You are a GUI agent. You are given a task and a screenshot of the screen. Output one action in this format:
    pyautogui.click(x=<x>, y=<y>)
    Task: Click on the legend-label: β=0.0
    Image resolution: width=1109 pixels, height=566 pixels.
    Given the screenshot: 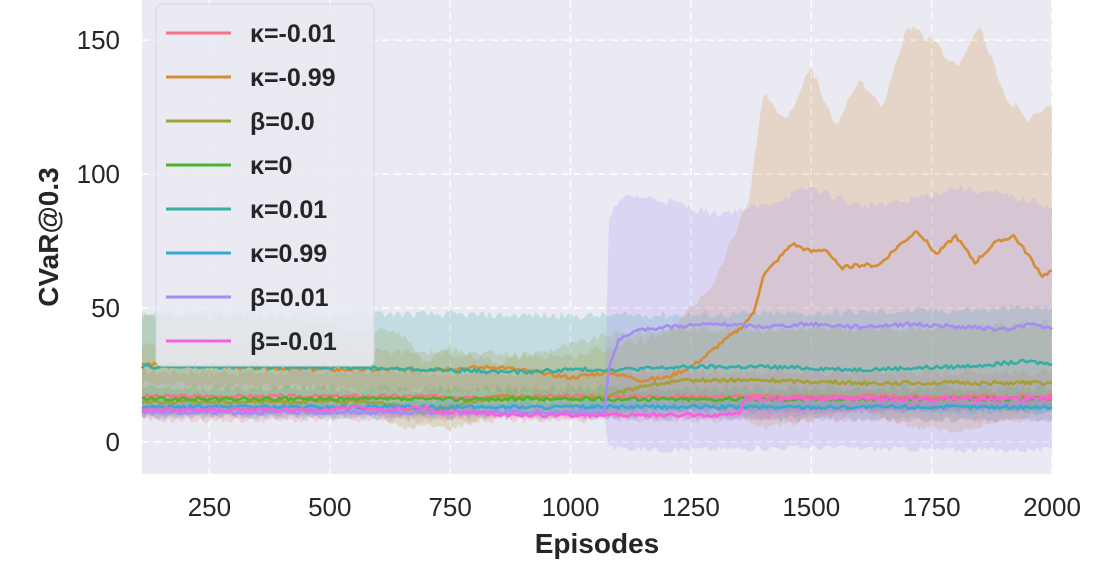 What is the action you would take?
    pyautogui.click(x=282, y=122)
    